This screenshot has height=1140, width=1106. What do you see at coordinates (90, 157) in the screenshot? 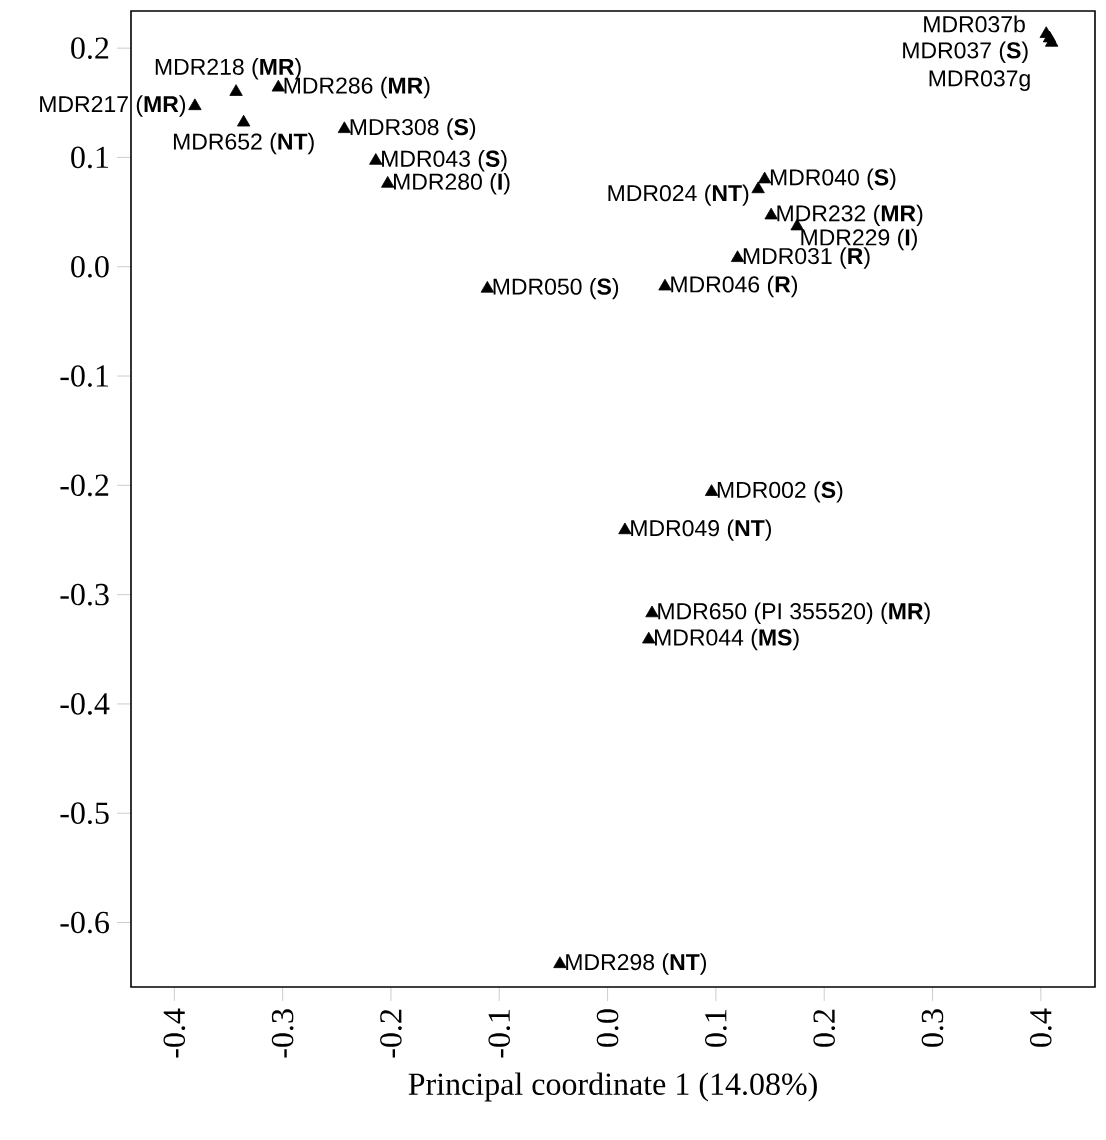
I see `y-tick-label: 0.1` at bounding box center [90, 157].